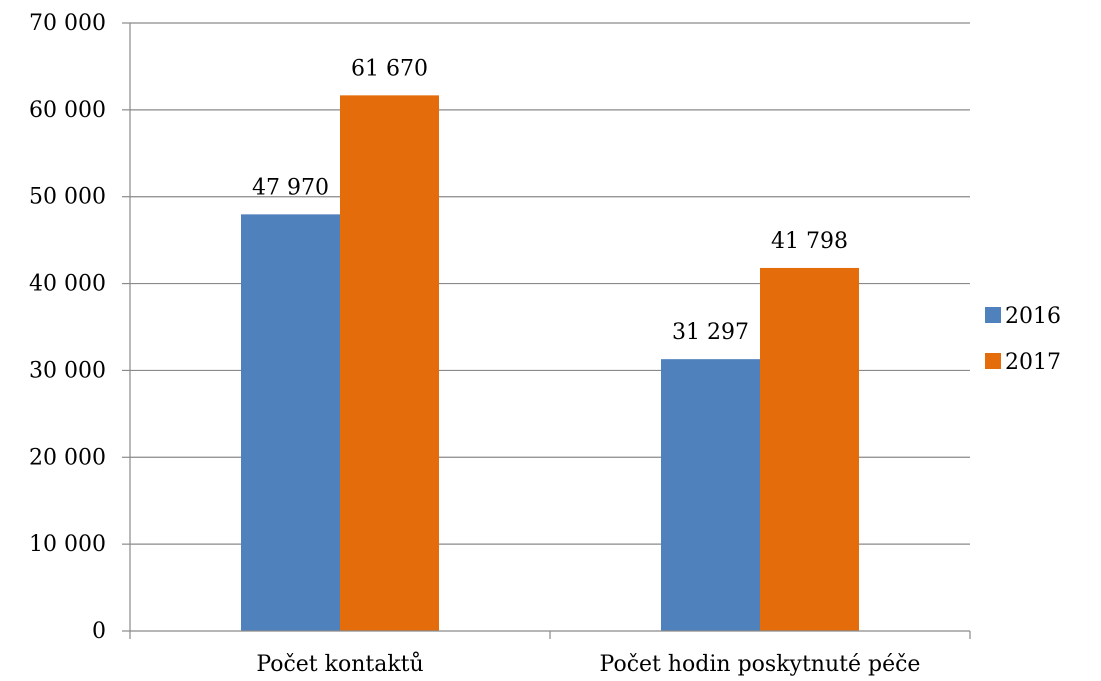 The width and height of the screenshot is (1101, 681). What do you see at coordinates (67, 23) in the screenshot?
I see `y-tick-label: 70 000` at bounding box center [67, 23].